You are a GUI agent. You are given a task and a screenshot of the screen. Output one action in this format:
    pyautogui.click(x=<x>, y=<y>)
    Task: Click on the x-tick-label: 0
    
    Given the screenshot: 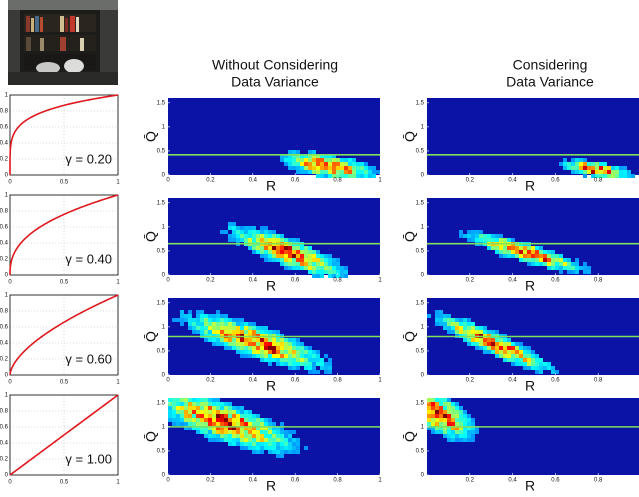 What is the action you would take?
    pyautogui.click(x=10, y=183)
    